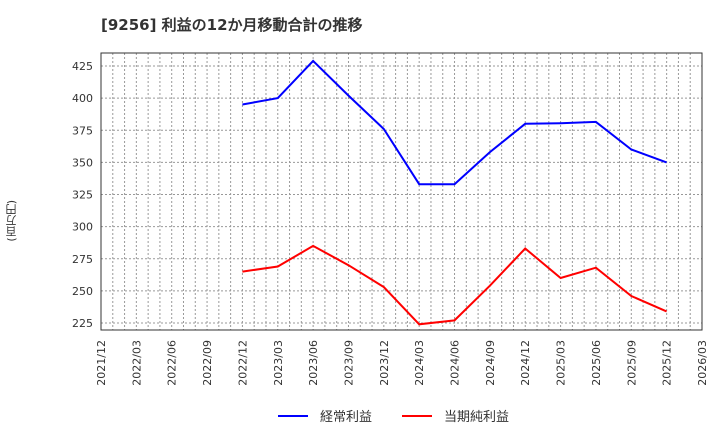 The height and width of the screenshot is (440, 720). I want to click on svg-text: 2022/12, so click(242, 363).